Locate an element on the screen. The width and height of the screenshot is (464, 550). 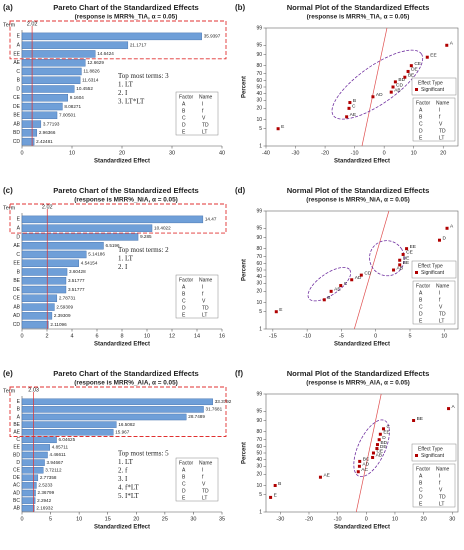
factor-table-box is located at coordinates (197, 296).